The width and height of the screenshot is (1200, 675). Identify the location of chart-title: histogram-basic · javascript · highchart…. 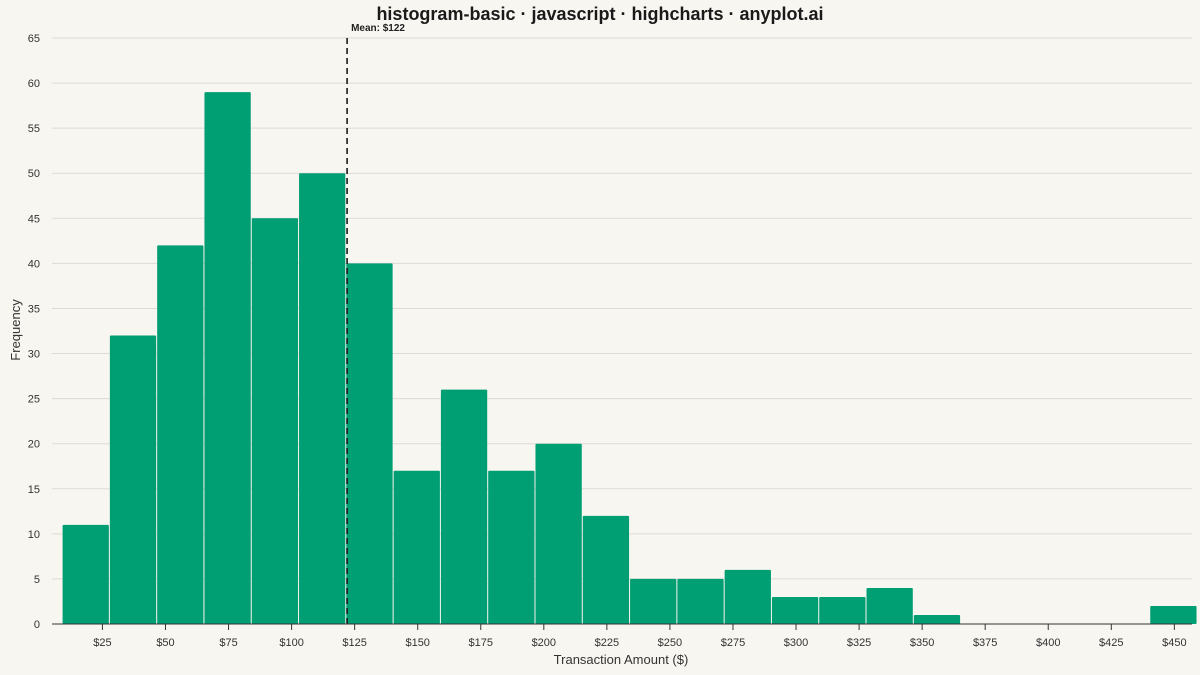
(599, 14).